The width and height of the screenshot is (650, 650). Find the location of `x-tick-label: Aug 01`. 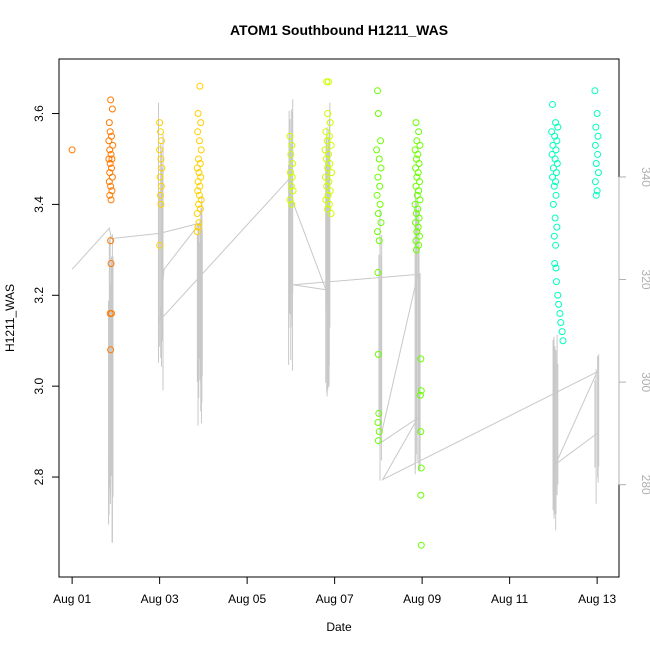

x-tick-label: Aug 01 is located at coordinates (72, 599).